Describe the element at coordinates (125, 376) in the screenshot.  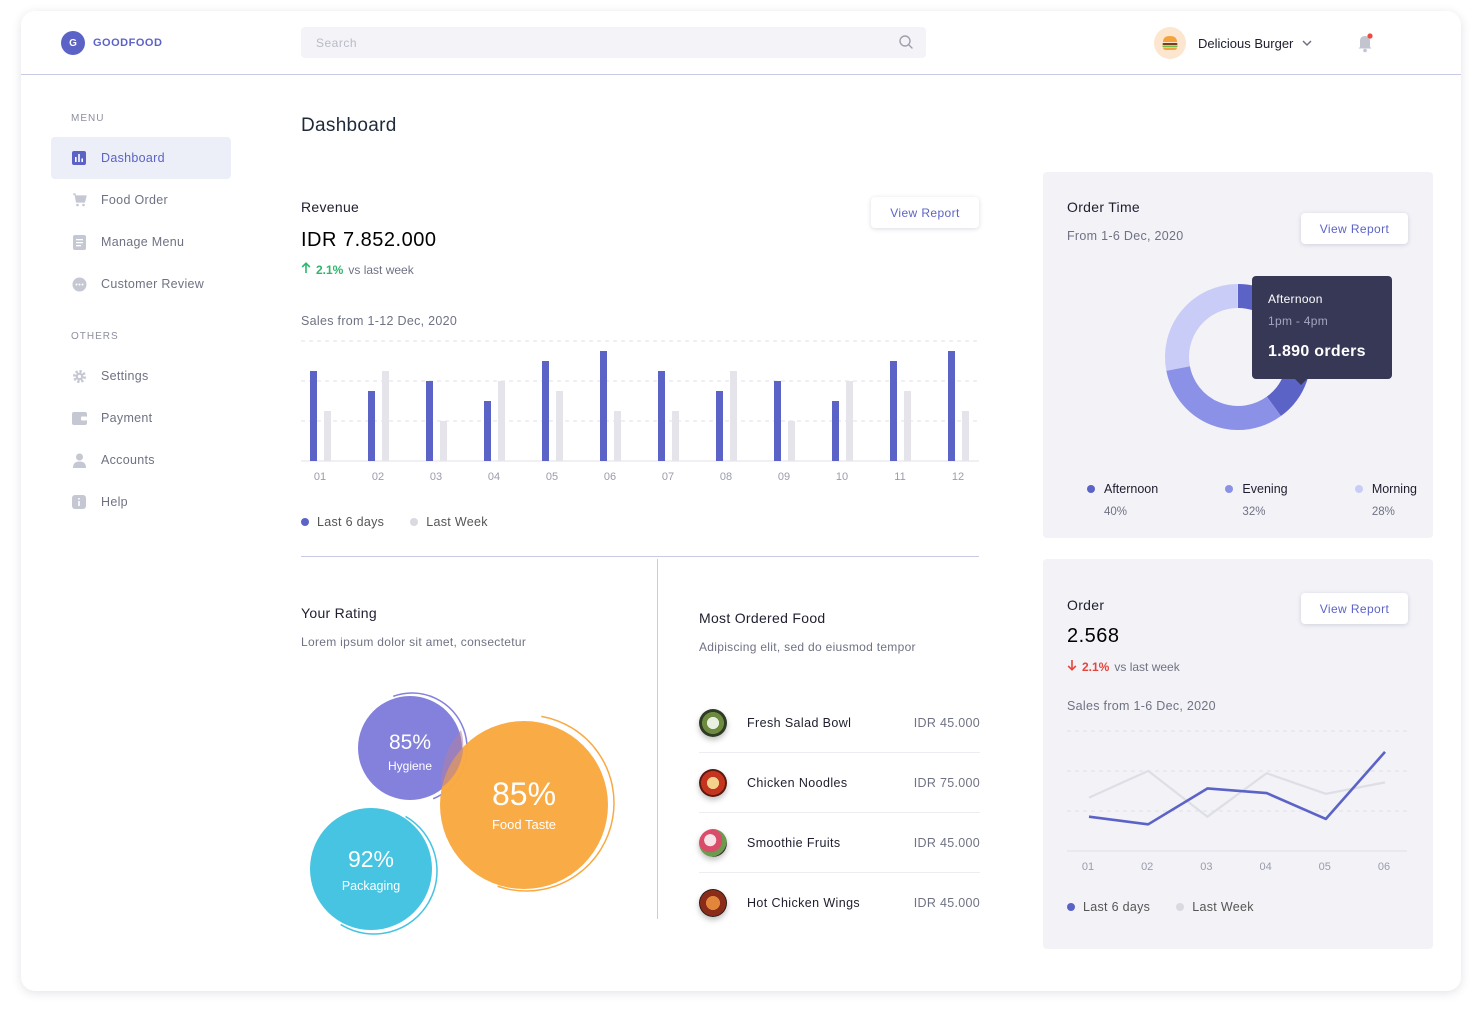
I see `sidebar-item-label: Settings` at that location.